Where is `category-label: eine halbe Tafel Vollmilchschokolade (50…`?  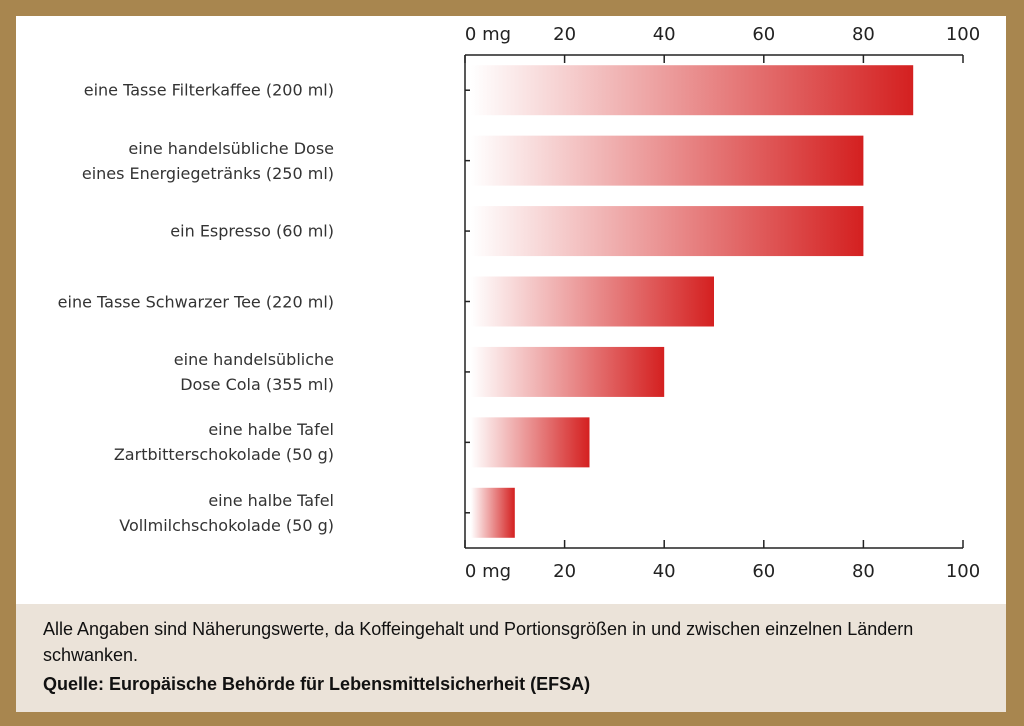 category-label: eine halbe Tafel Vollmilchschokolade (50… is located at coordinates (226, 512).